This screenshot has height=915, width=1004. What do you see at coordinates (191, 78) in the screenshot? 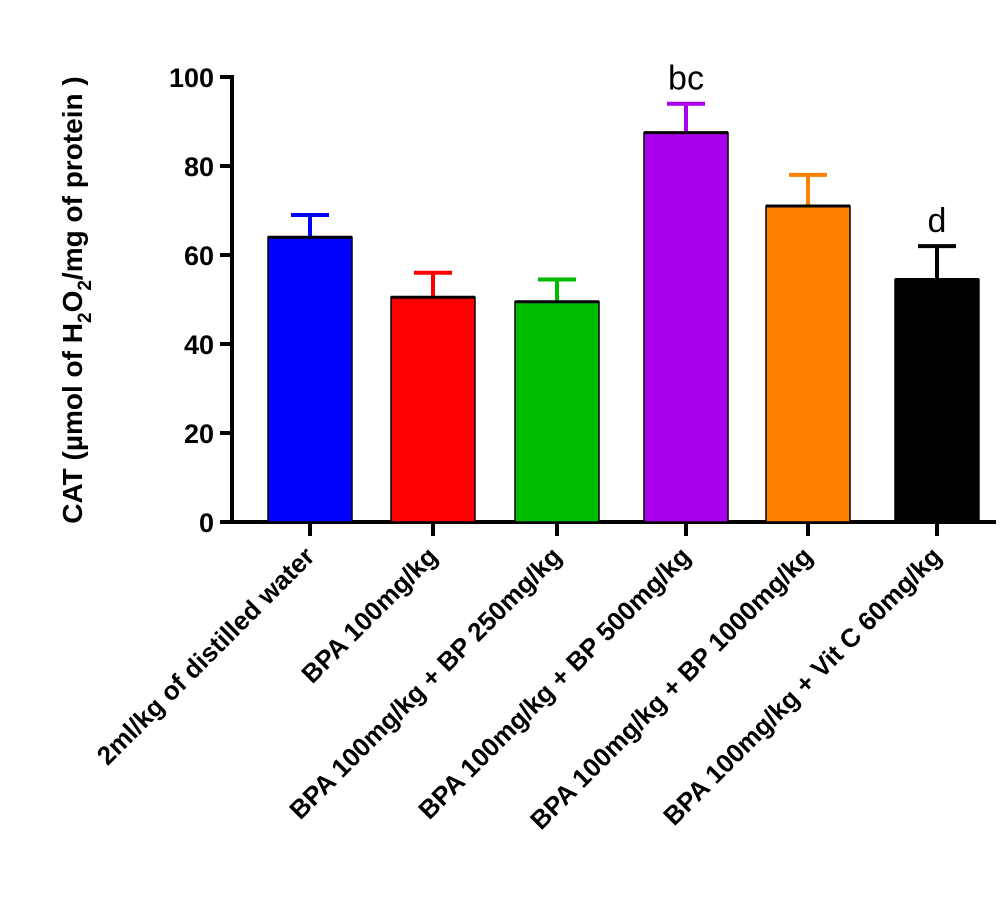
I see `y-tick-label: 100` at bounding box center [191, 78].